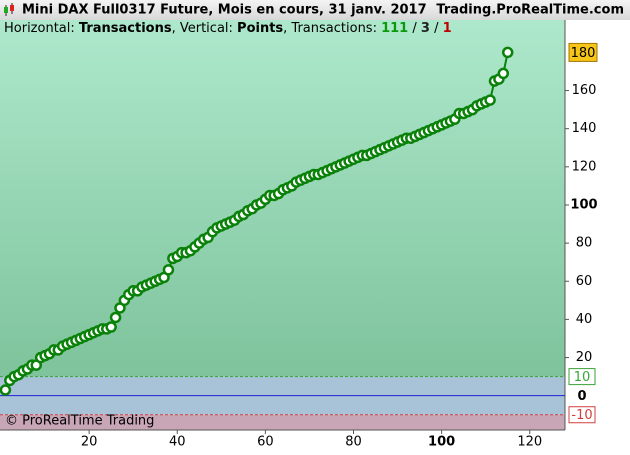  Describe the element at coordinates (441, 442) in the screenshot. I see `x-tick-label: 100` at that location.